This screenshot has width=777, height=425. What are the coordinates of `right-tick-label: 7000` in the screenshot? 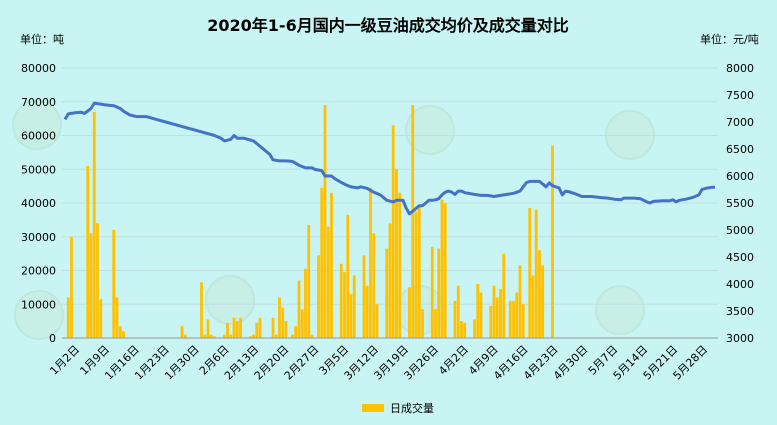 It's located at (740, 122).